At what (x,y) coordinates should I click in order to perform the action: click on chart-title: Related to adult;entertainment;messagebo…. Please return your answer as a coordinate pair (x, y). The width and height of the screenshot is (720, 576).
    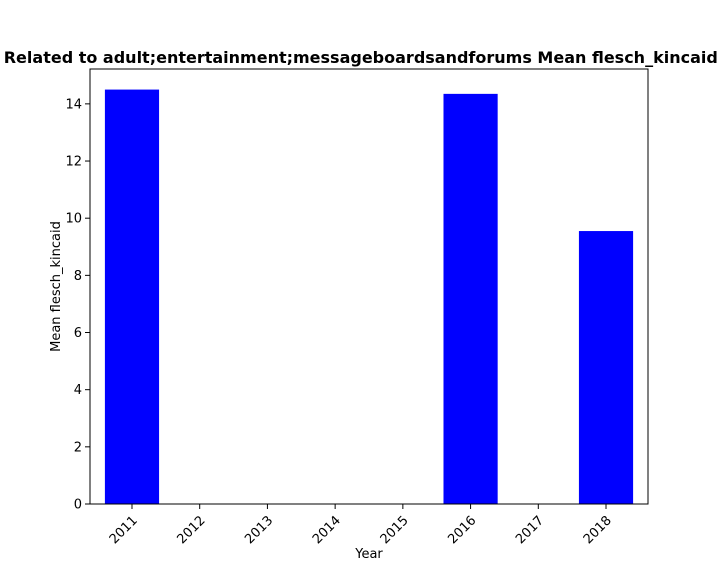
    Looking at the image, I should click on (362, 57).